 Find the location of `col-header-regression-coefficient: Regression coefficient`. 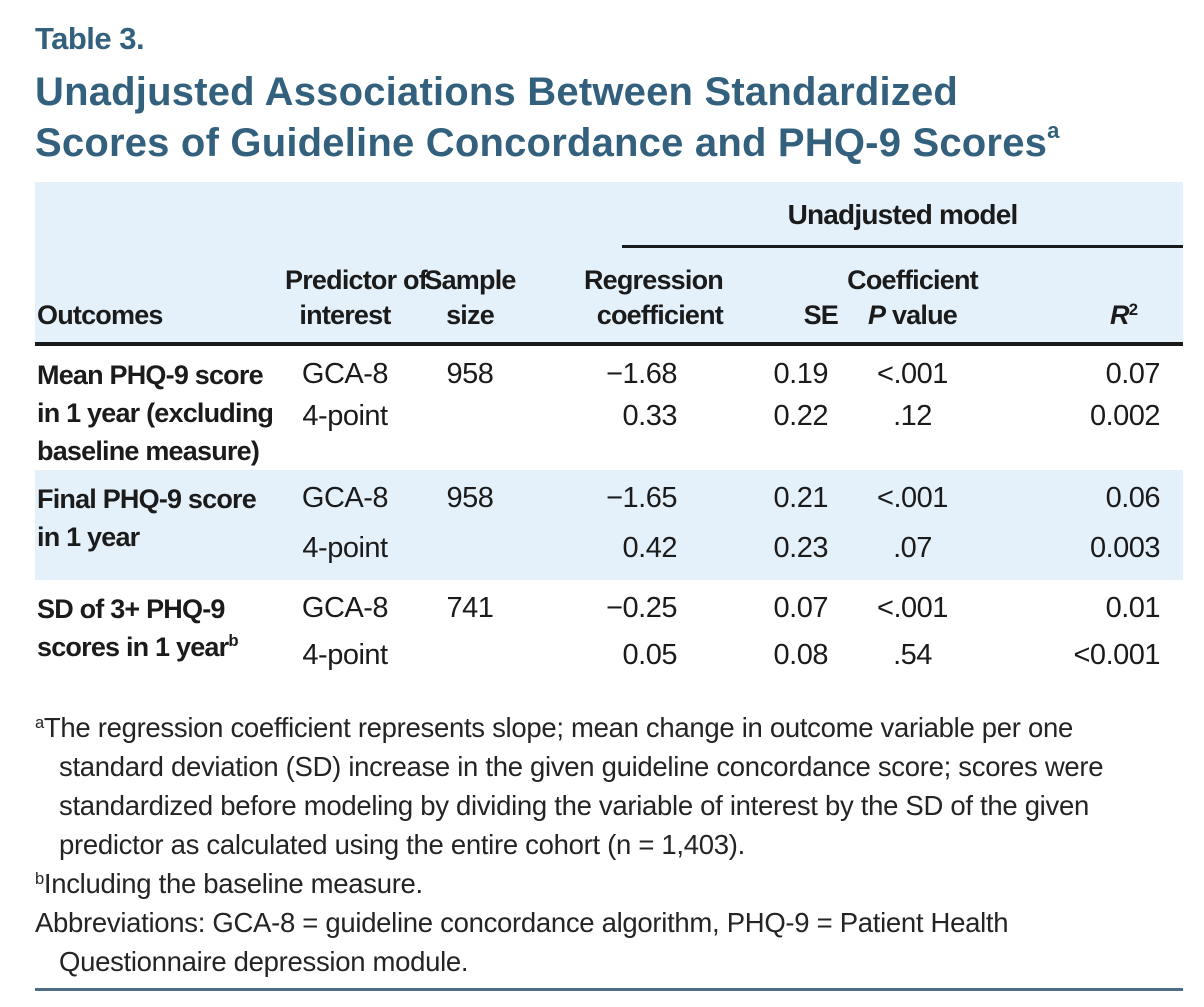

col-header-regression-coefficient: Regression coefficient is located at coordinates (630, 297).